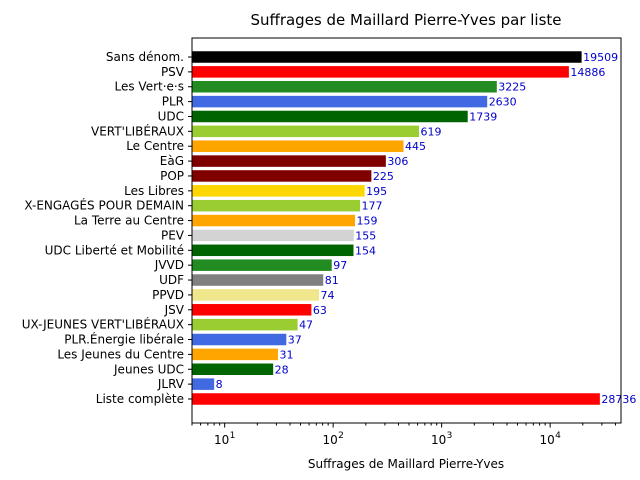 This screenshot has height=480, width=640. Describe the element at coordinates (286, 354) in the screenshot. I see `value-label: 31` at that location.